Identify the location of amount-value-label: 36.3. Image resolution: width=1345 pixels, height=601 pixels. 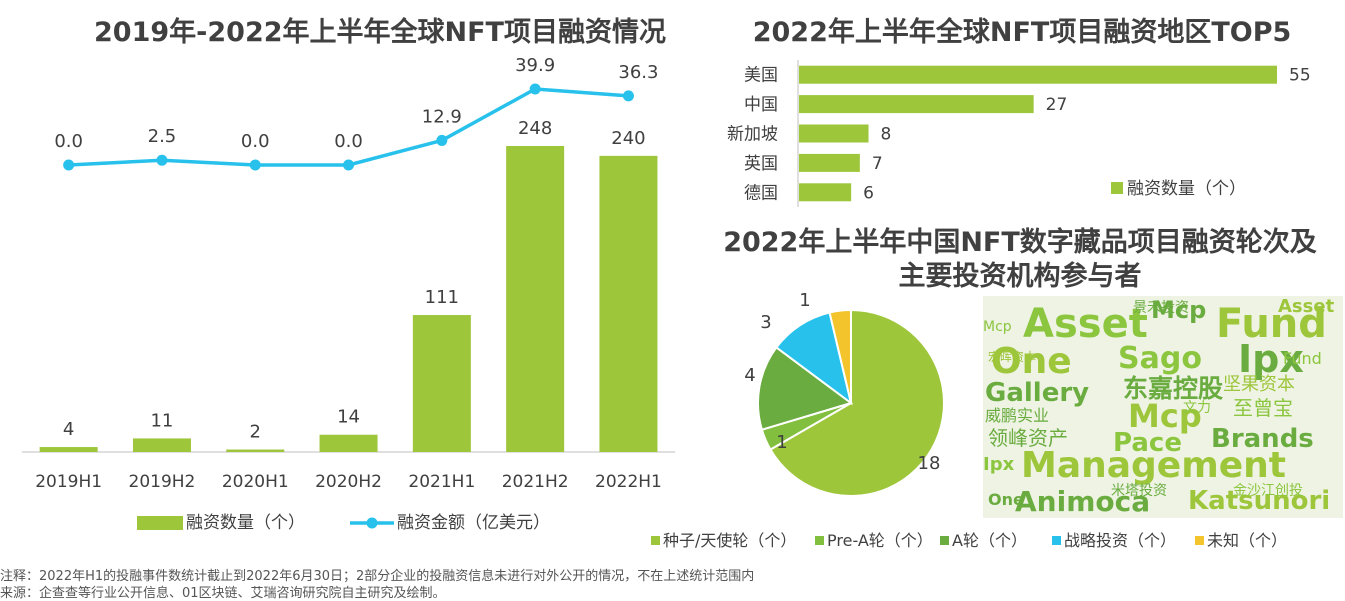
(638, 72).